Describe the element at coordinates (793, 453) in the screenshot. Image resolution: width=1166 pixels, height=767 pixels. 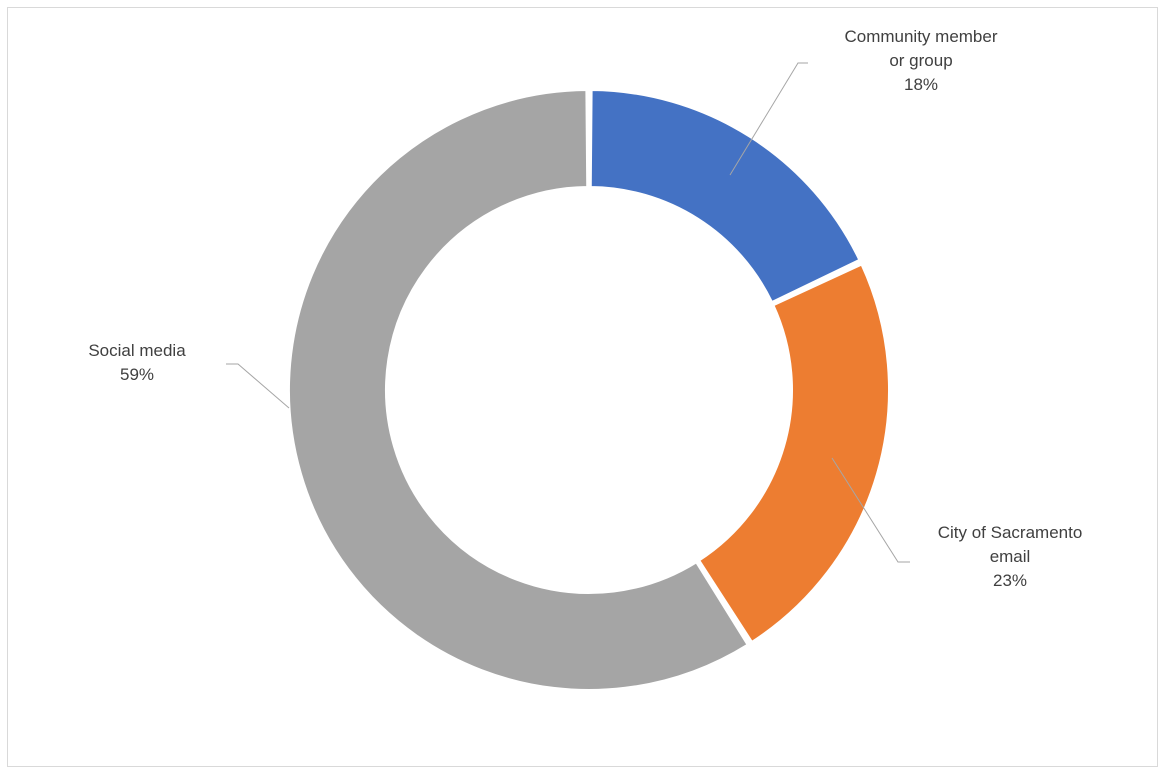
I see `slice-city-of-sacramento-email` at that location.